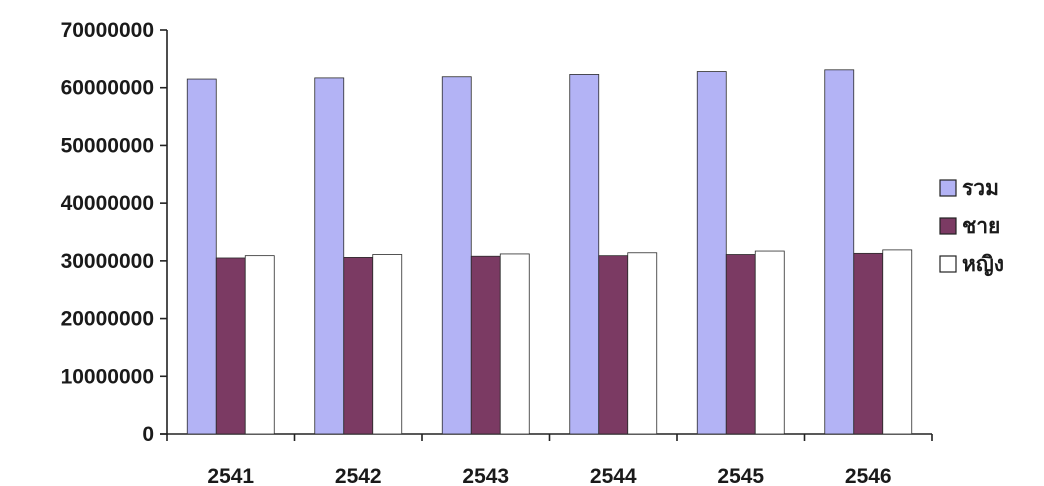  What do you see at coordinates (107, 88) in the screenshot?
I see `y-tick-label: 60000000` at bounding box center [107, 88].